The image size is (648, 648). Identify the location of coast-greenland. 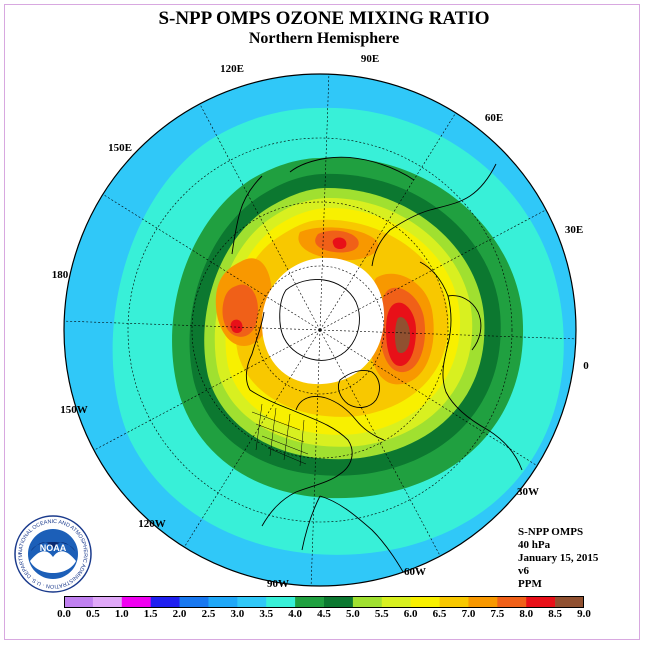
(358, 388).